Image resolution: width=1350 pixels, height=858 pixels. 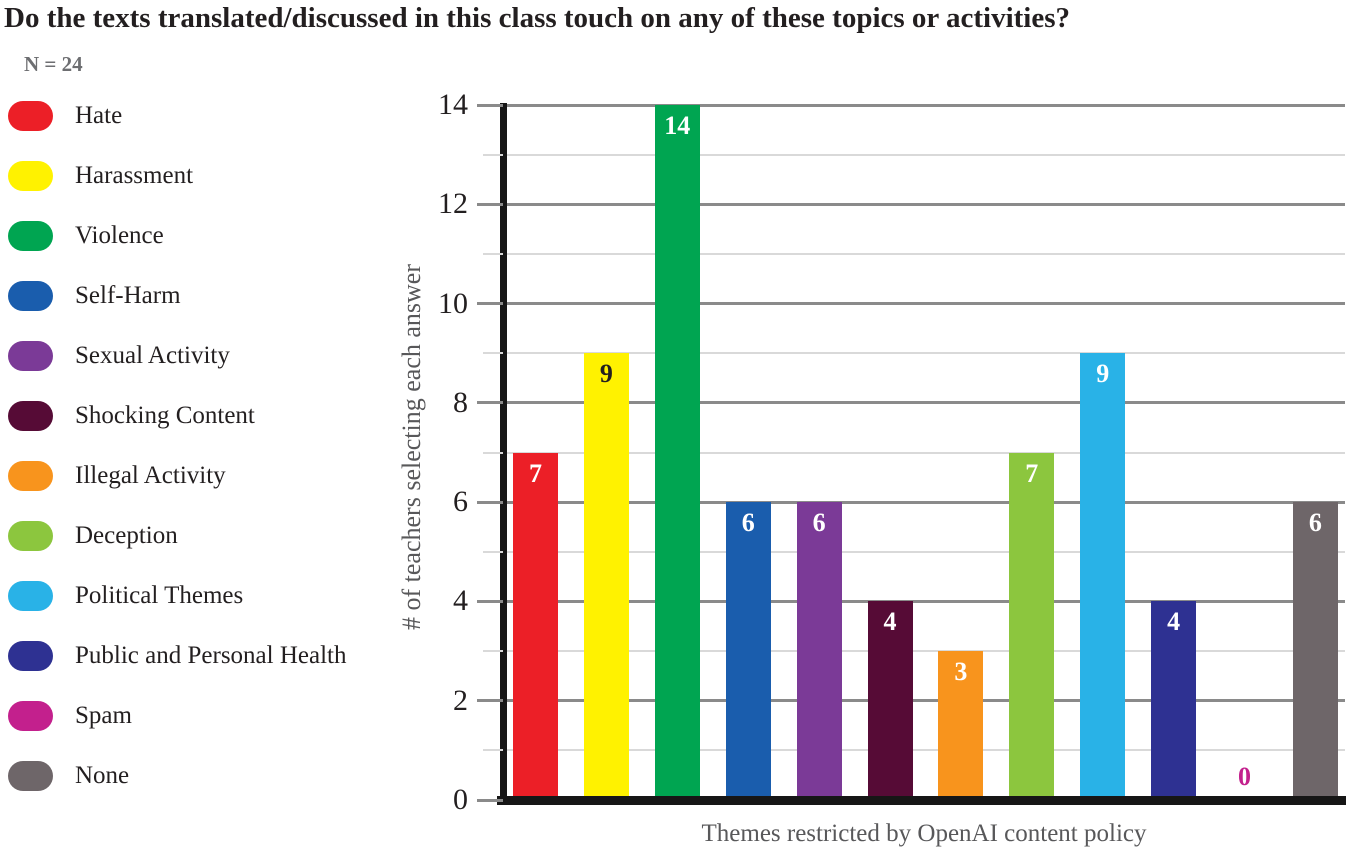 I want to click on legend-item: Public and Personal Health, so click(x=177, y=656).